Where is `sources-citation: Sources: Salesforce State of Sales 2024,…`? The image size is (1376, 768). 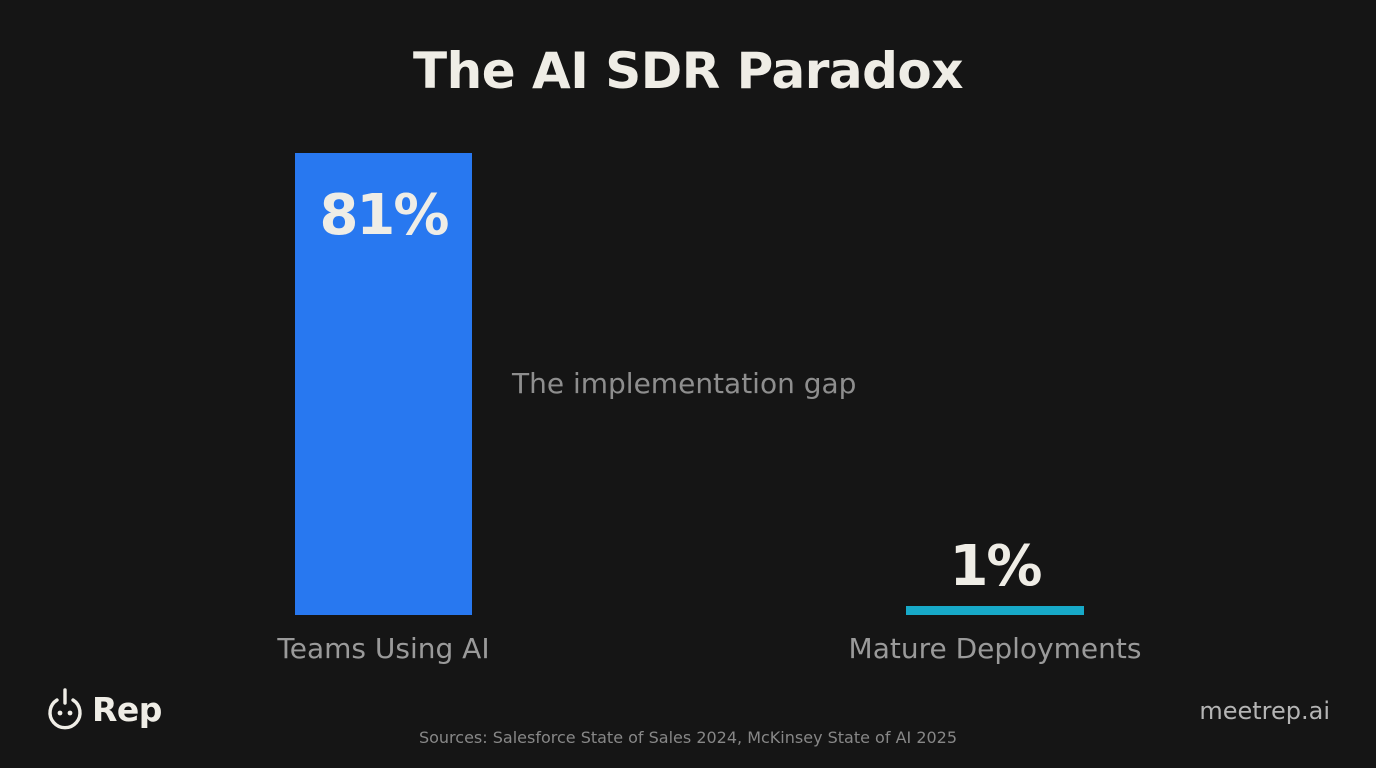 sources-citation: Sources: Salesforce State of Sales 2024,… is located at coordinates (688, 737).